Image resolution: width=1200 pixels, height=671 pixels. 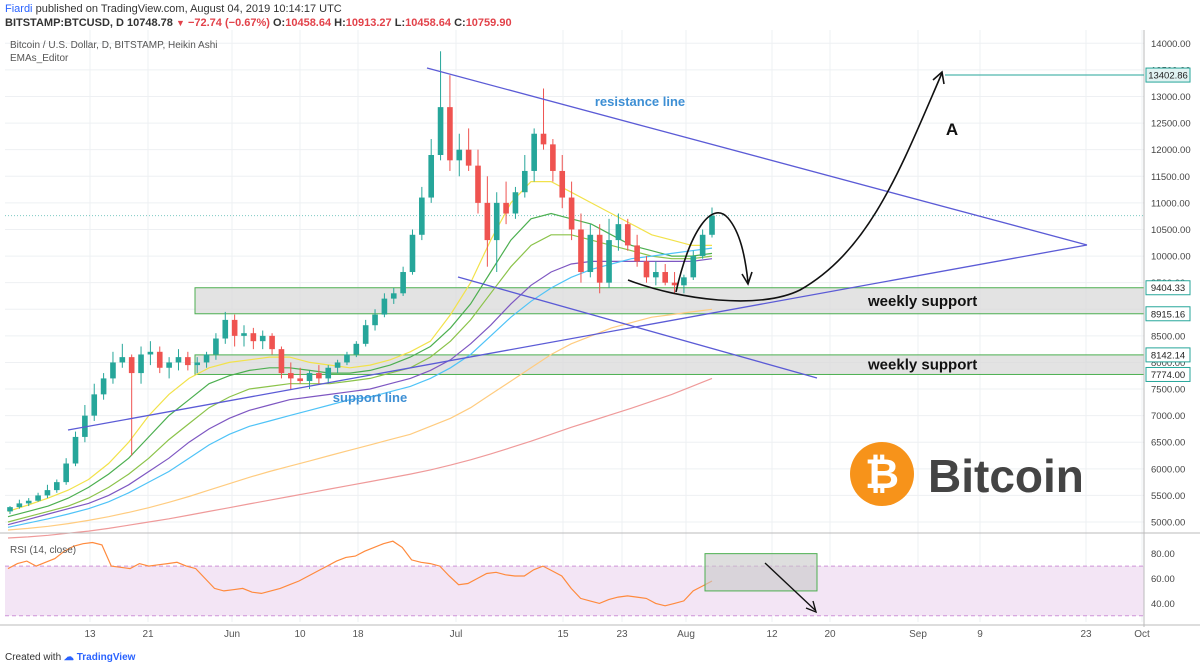 I want to click on last-price: 10748.78, so click(x=150, y=23).